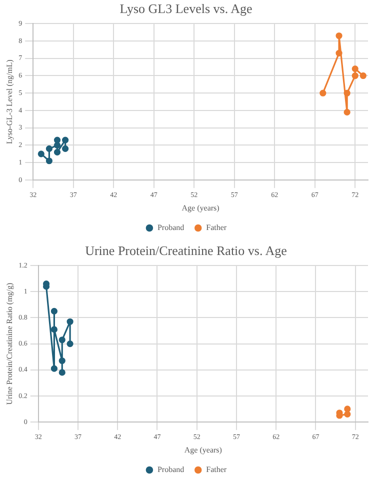 The height and width of the screenshot is (500, 380). What do you see at coordinates (186, 8) in the screenshot?
I see `chart-title: Lyso GL3 Levels vs. Age` at bounding box center [186, 8].